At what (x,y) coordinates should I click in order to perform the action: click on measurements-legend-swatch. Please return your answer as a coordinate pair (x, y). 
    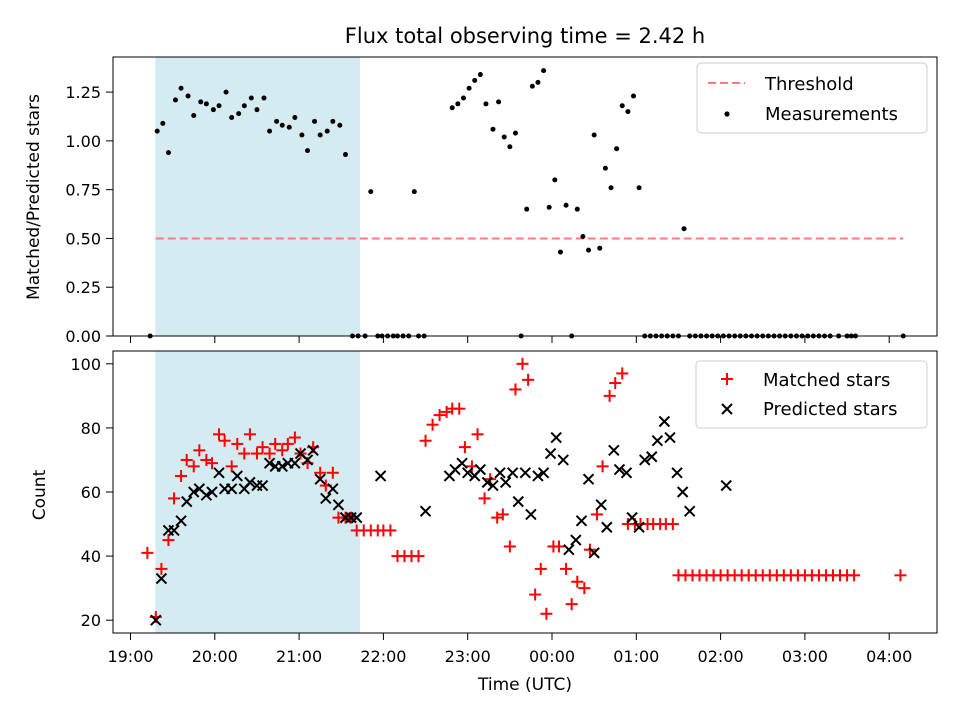
    Looking at the image, I should click on (727, 114).